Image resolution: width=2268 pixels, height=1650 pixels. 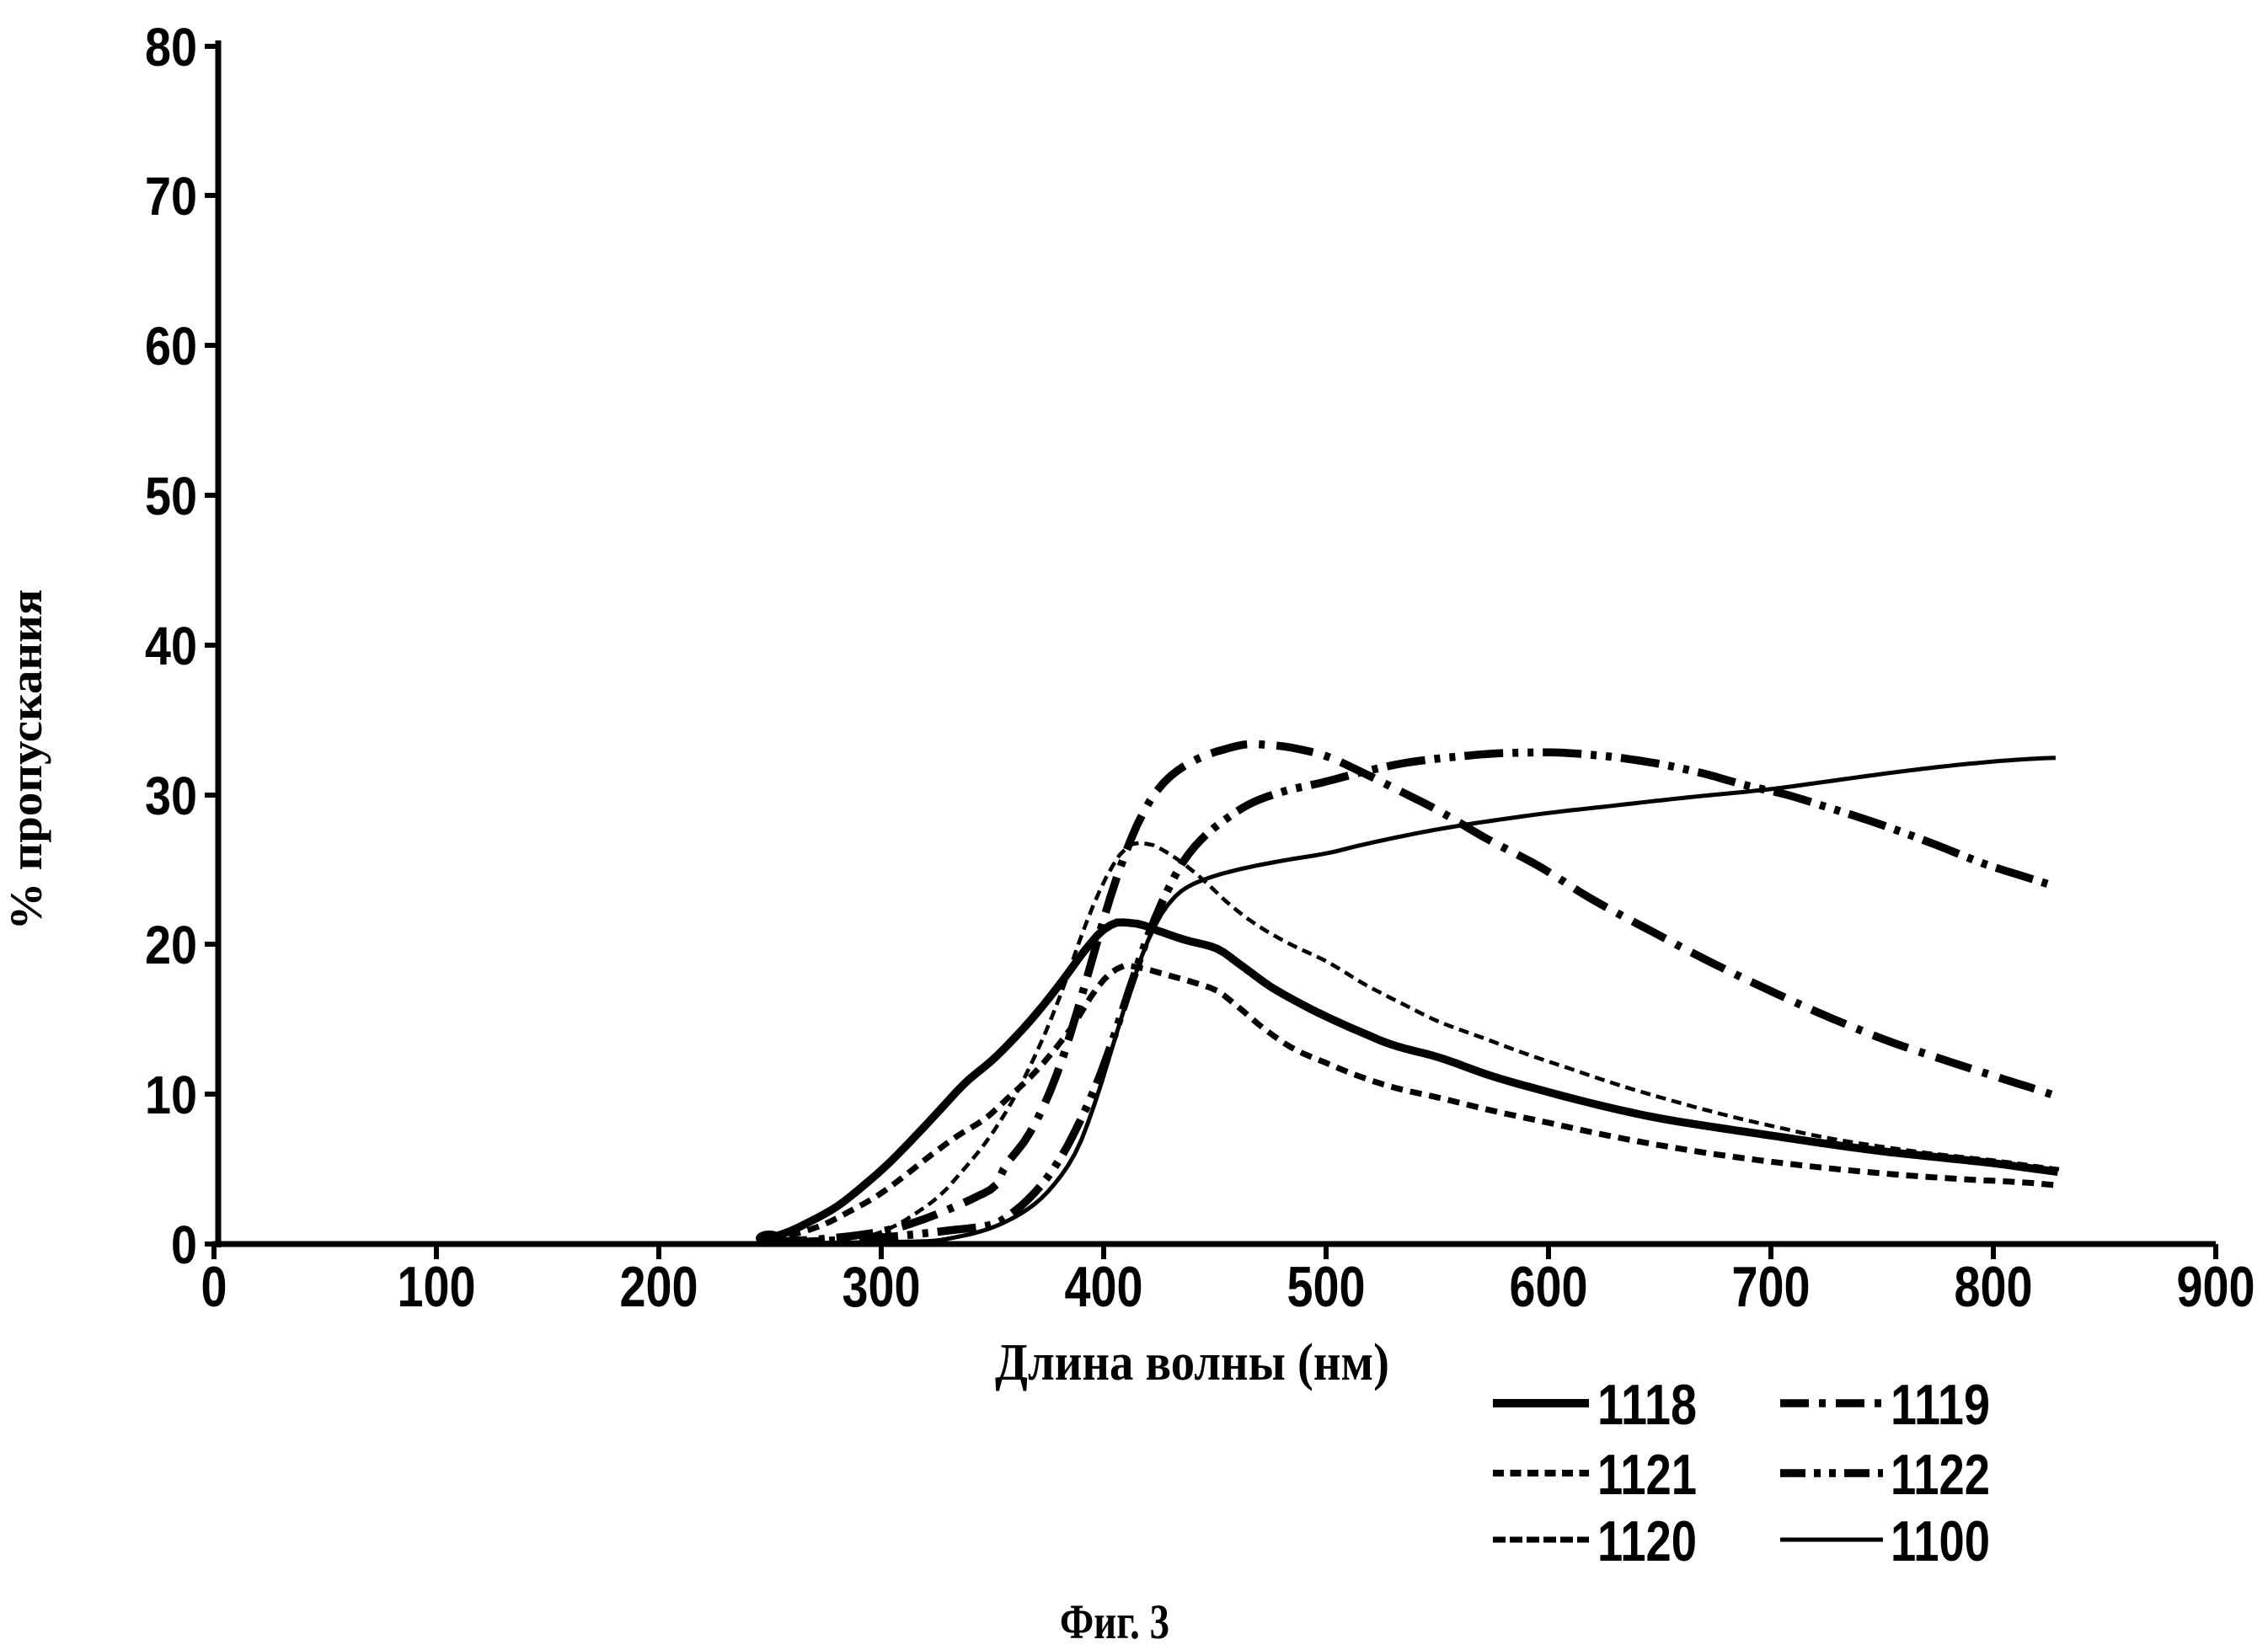 What do you see at coordinates (1994, 1287) in the screenshot?
I see `svg-text: 800` at bounding box center [1994, 1287].